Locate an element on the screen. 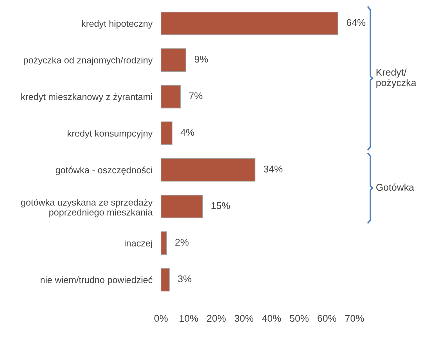 Image resolution: width=430 pixels, height=337 pixels. x-tick-label: 10% is located at coordinates (189, 318).